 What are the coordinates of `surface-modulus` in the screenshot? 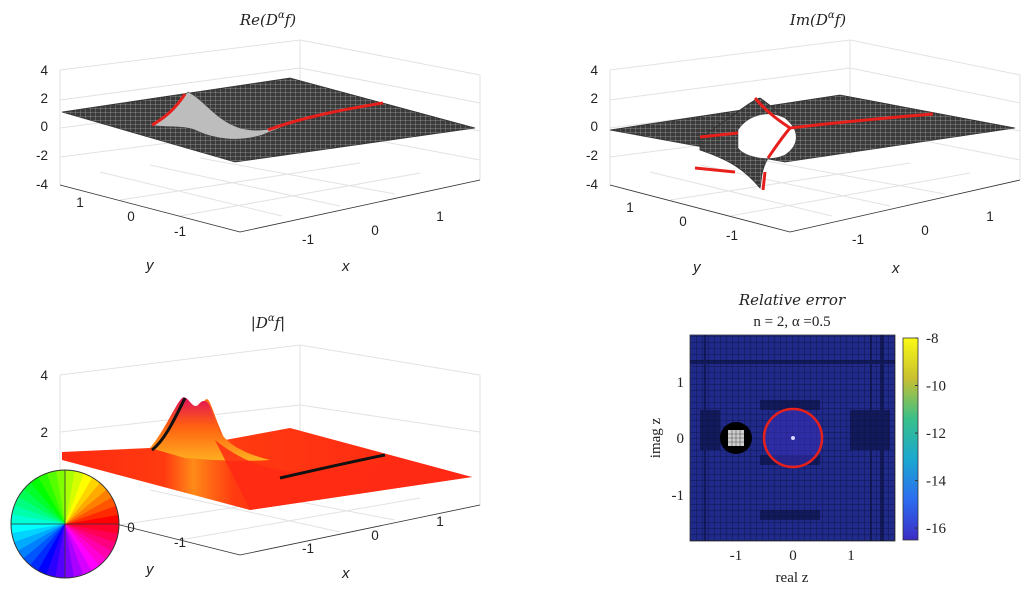 It's located at (267, 453).